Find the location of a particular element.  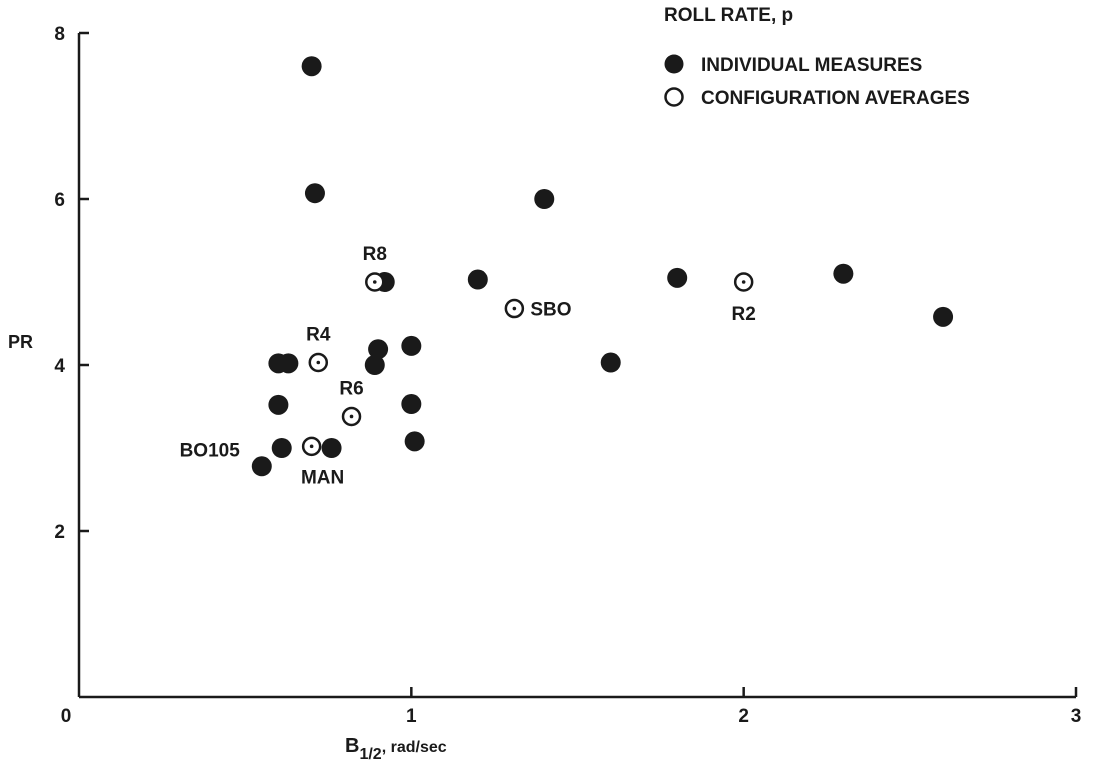

legend-item-averages: CONFIGURATION AVERAGES is located at coordinates (835, 98).